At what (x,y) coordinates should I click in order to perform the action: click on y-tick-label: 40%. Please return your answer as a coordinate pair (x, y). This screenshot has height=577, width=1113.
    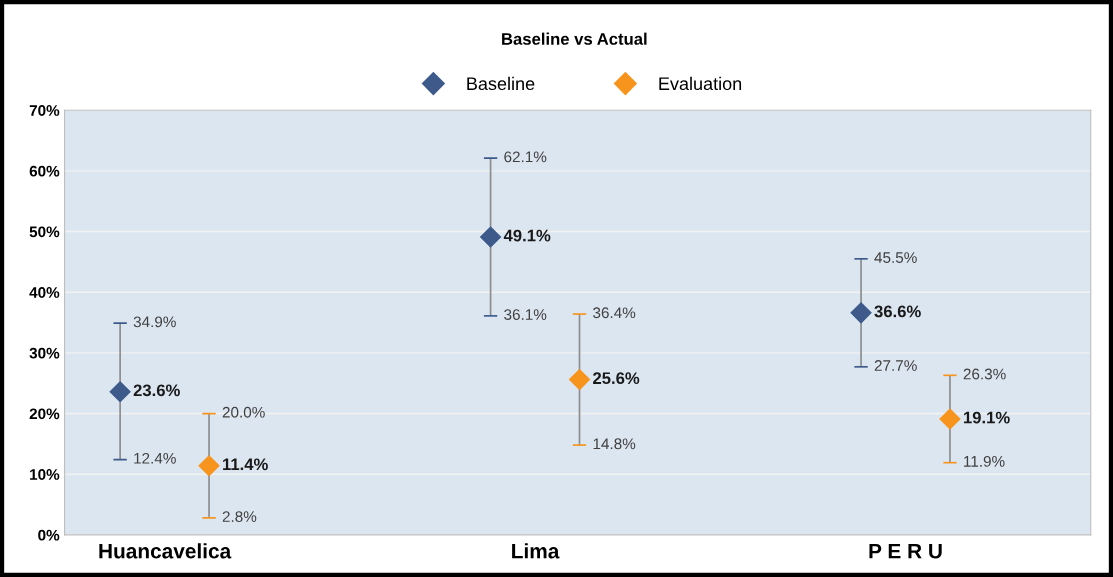
    Looking at the image, I should click on (44, 292).